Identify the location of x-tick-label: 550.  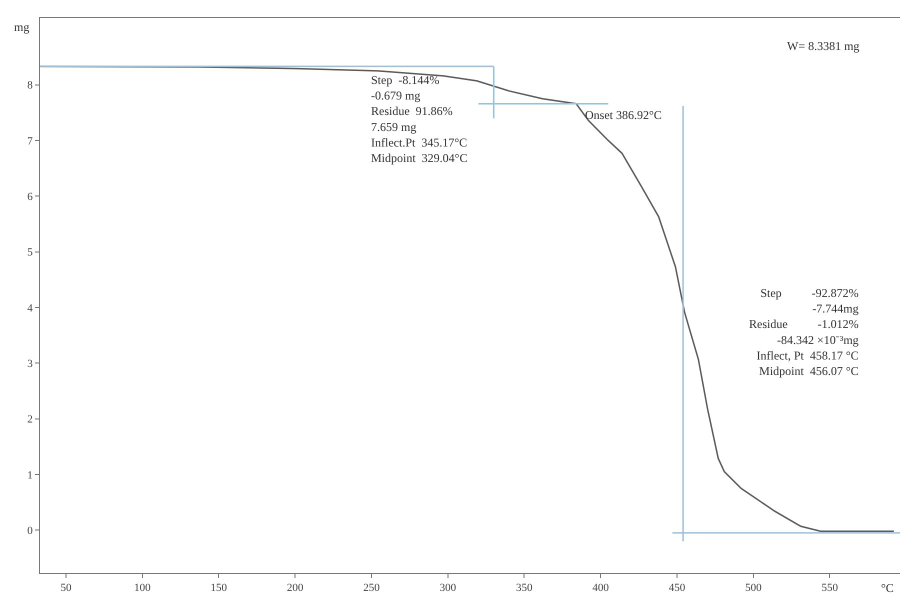
(829, 588).